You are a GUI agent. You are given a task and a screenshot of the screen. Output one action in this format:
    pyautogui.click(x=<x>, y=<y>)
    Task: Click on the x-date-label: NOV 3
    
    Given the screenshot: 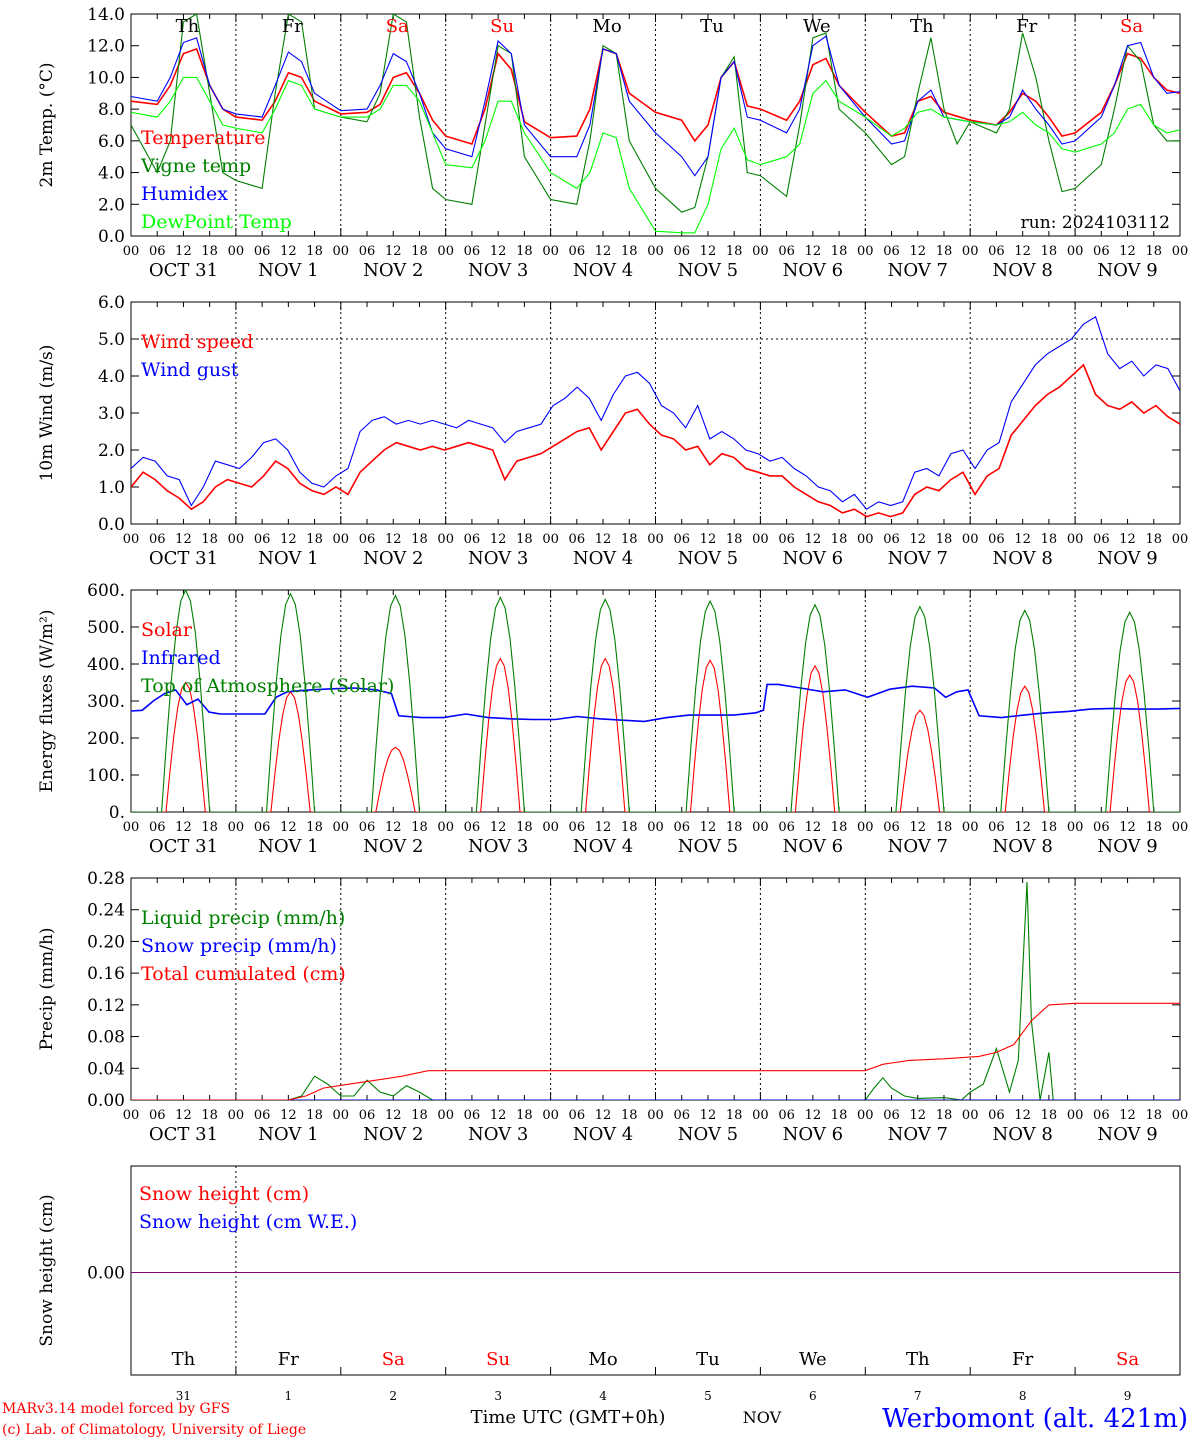 What is the action you would take?
    pyautogui.click(x=498, y=1134)
    